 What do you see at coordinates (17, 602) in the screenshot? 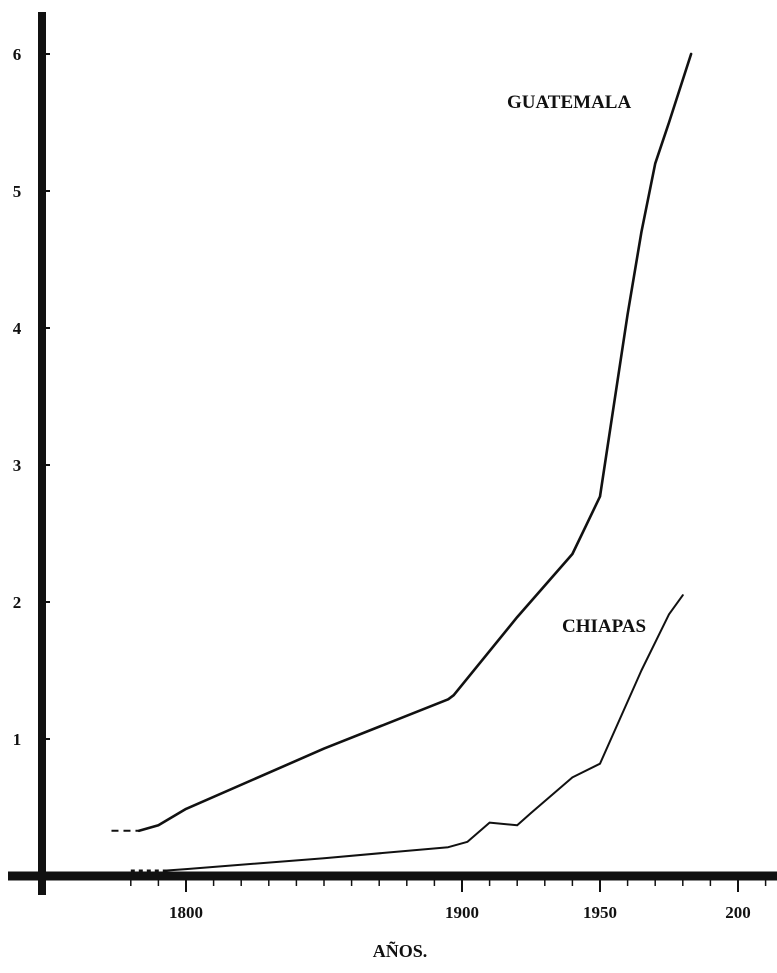
I see `y-tick-label-2: 2` at bounding box center [17, 602].